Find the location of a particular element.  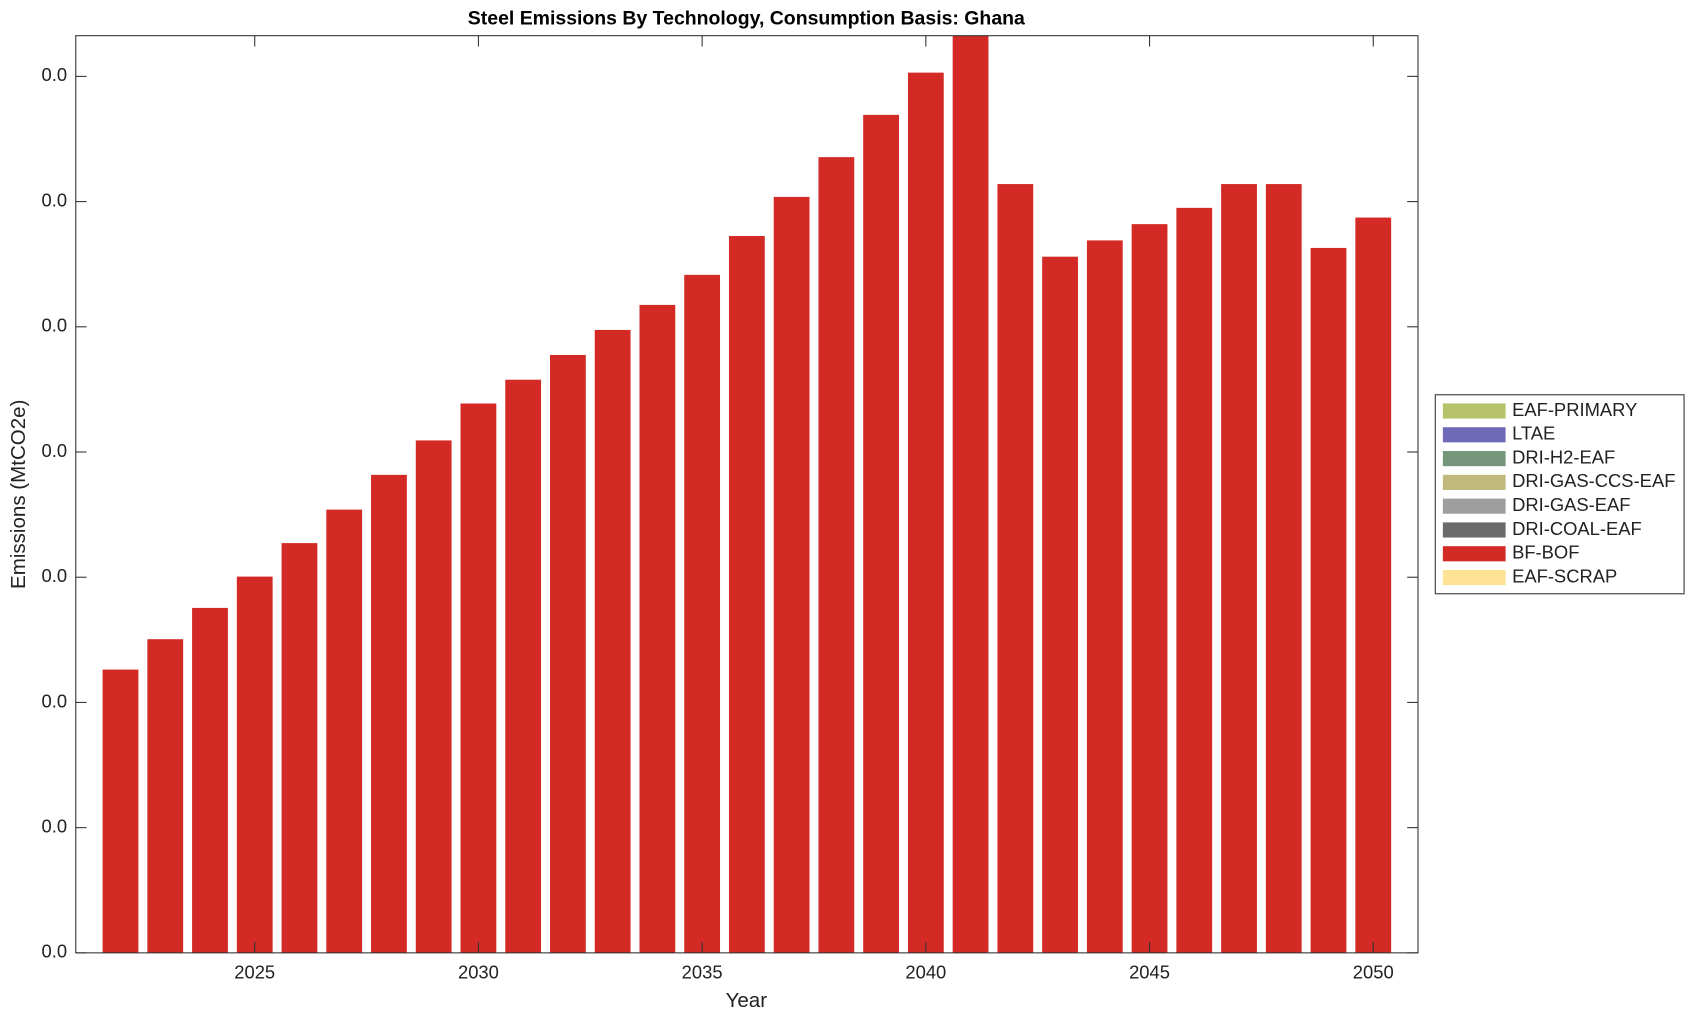

legend-label: EAF-PRIMARY is located at coordinates (1574, 409).